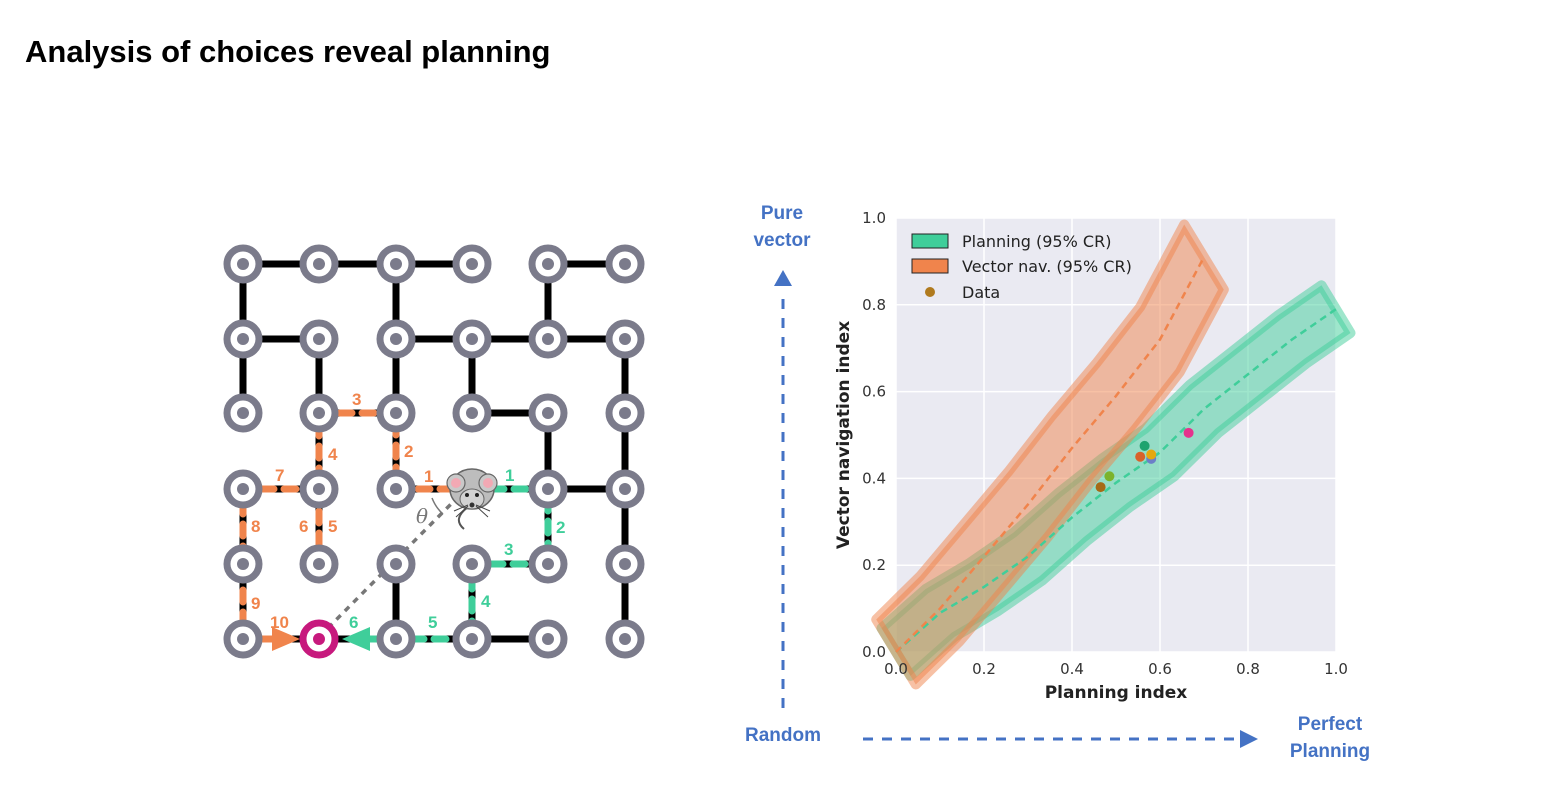 The height and width of the screenshot is (803, 1562). What do you see at coordinates (1248, 669) in the screenshot?
I see `x-tick-label: 0.8` at bounding box center [1248, 669].